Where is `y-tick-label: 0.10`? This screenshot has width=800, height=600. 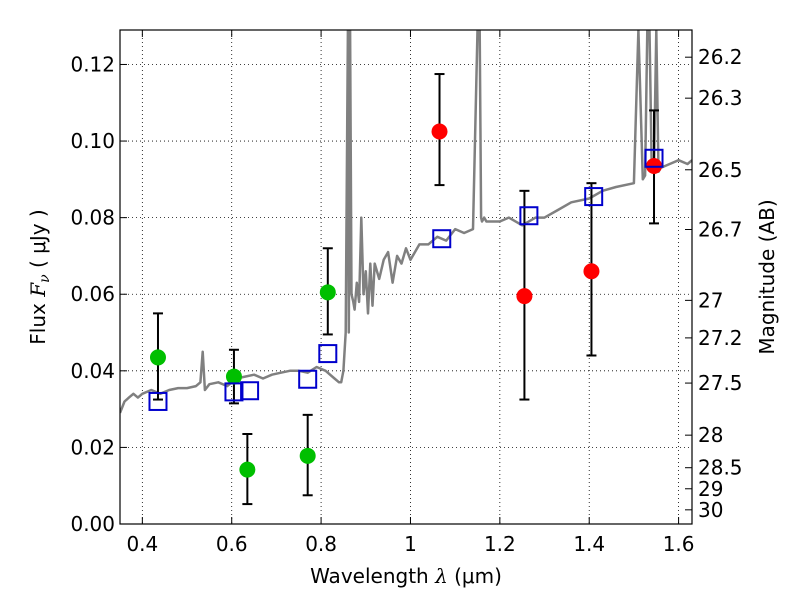
y-tick-label: 0.10 is located at coordinates (92, 141).